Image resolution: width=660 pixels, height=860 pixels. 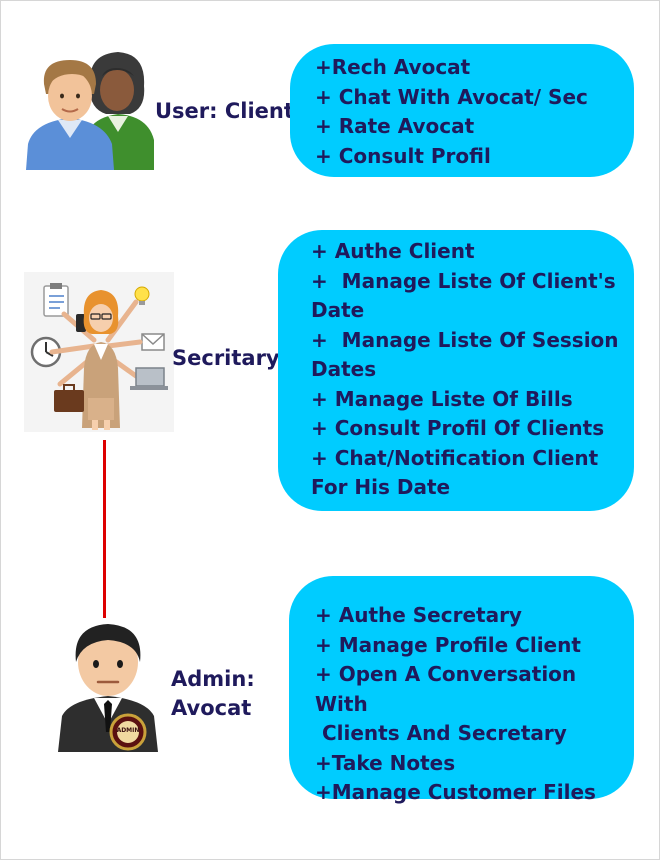 What do you see at coordinates (403, 155) in the screenshot?
I see `client-action: + Consult Profil` at bounding box center [403, 155].